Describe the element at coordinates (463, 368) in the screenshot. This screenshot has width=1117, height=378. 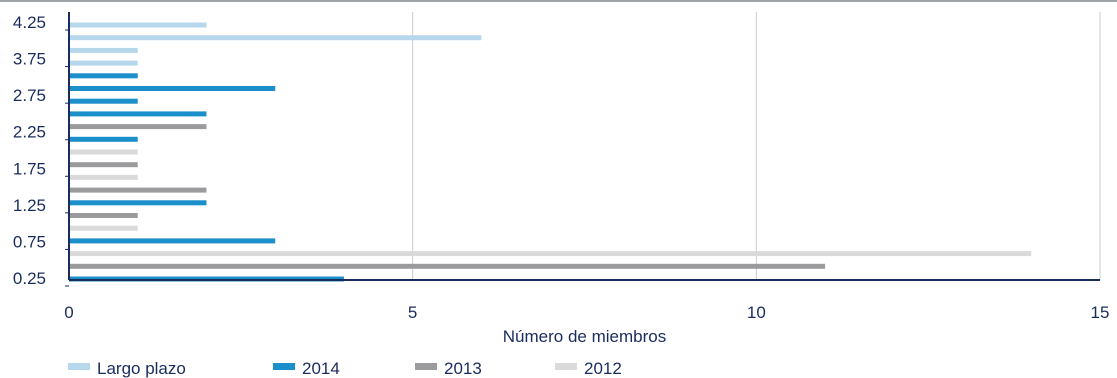
I see `legend-label: 2013` at that location.